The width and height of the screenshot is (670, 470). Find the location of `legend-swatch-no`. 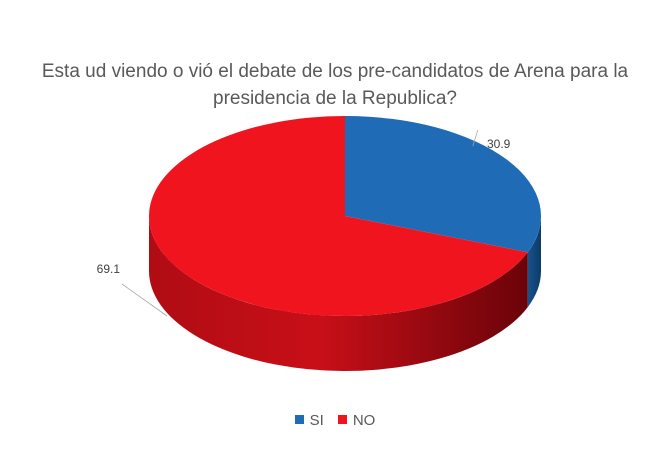

legend-swatch-no is located at coordinates (342, 419).